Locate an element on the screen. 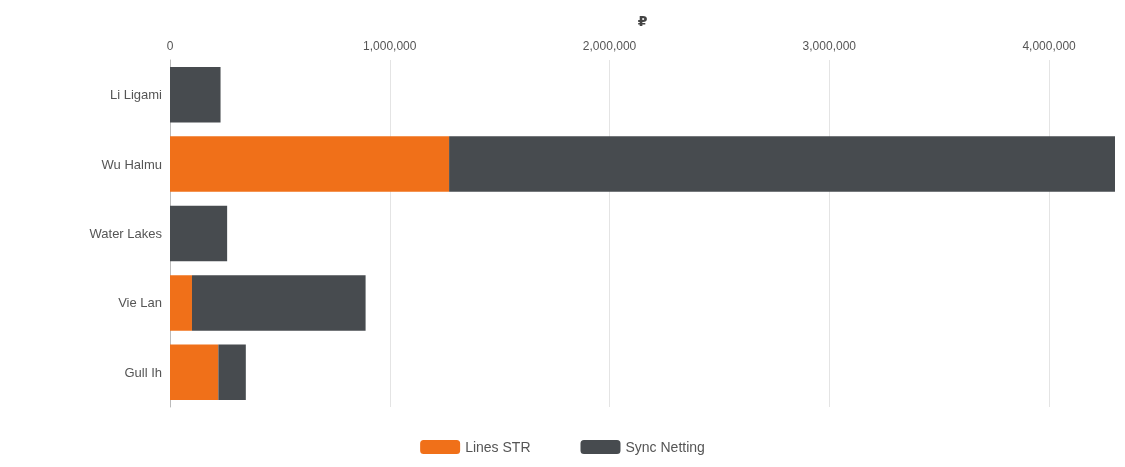 Image resolution: width=1125 pixels, height=467 pixels. legend-label: Sync Netting is located at coordinates (665, 447).